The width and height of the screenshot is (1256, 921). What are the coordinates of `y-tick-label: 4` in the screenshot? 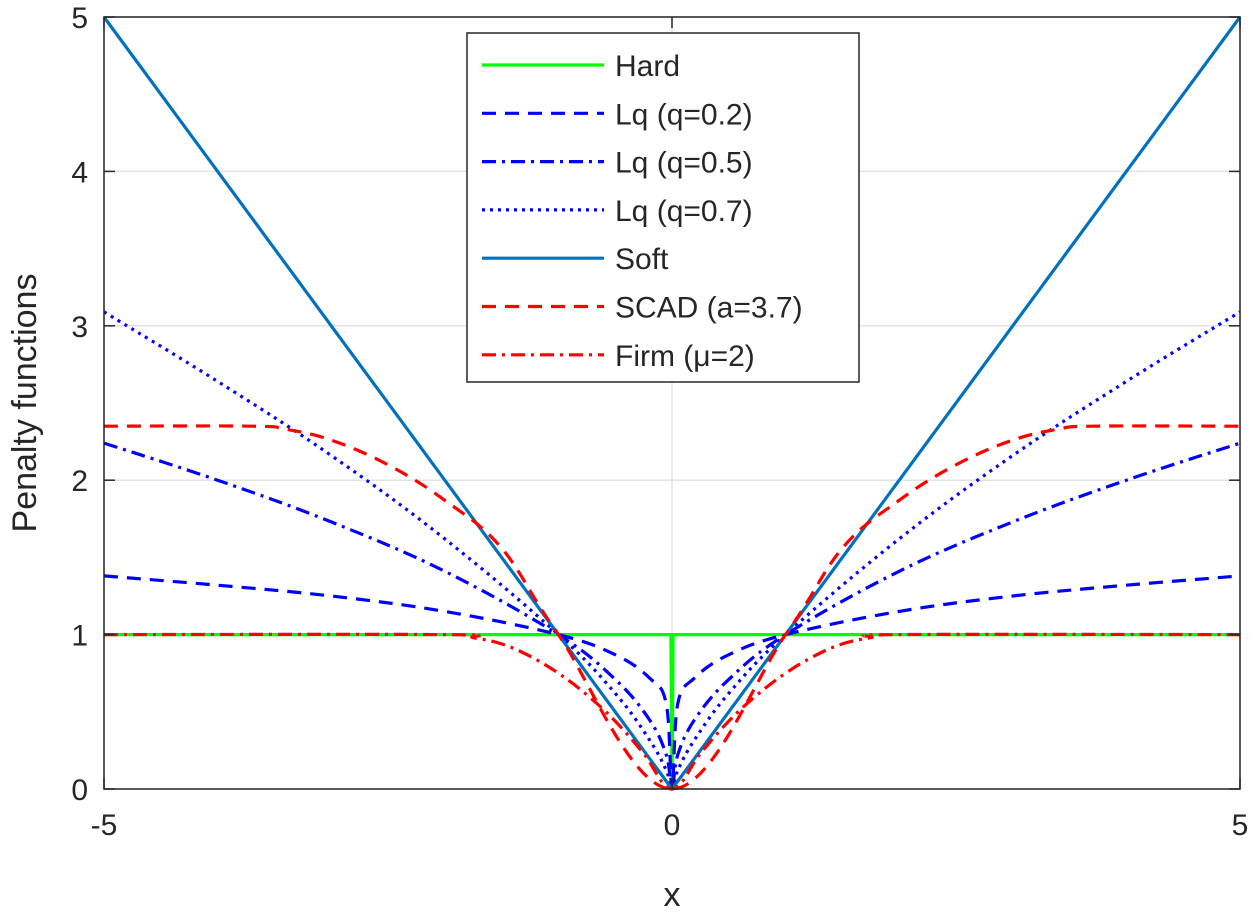 It's located at (79, 172).